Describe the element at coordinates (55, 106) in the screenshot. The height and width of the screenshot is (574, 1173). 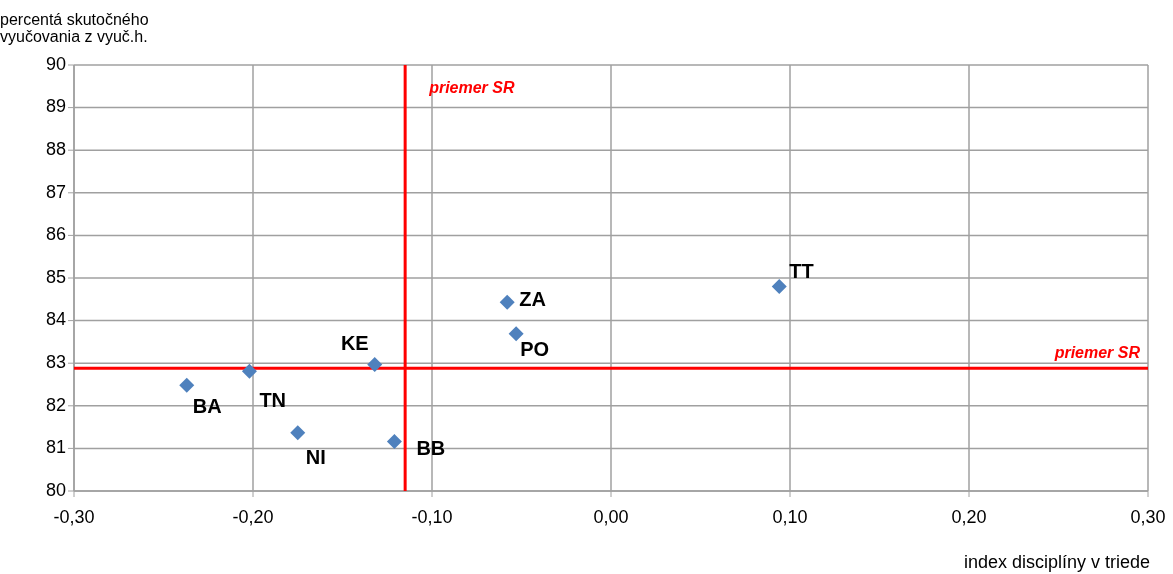
I see `y-tick-label: 89` at that location.